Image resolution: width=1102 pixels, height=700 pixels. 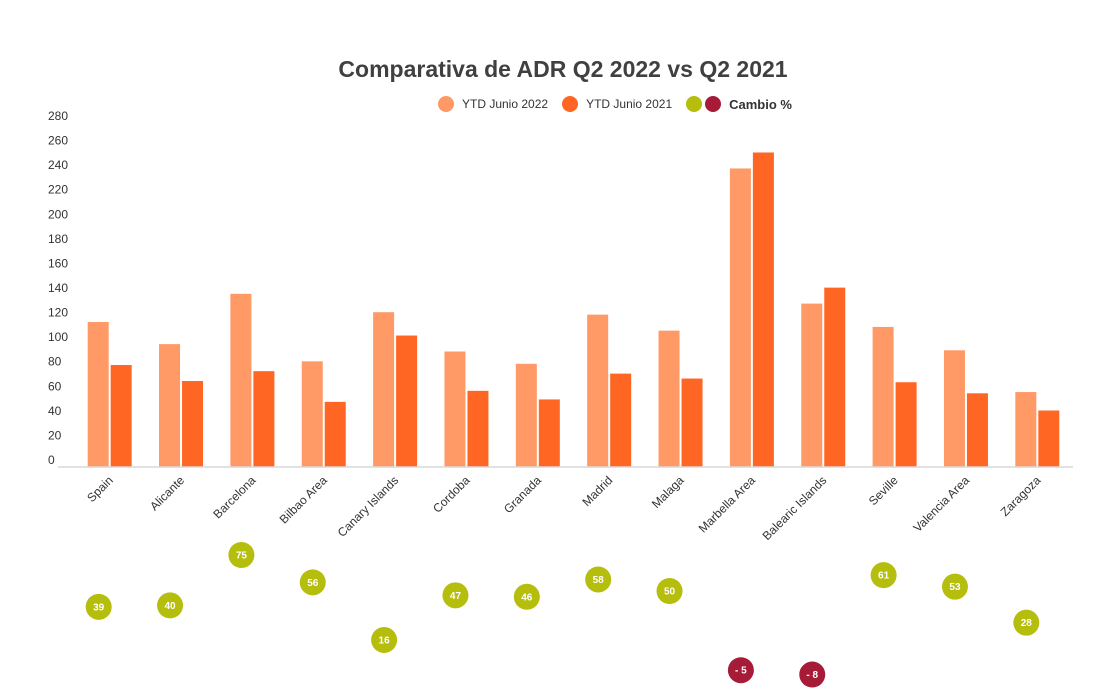 What do you see at coordinates (58, 239) in the screenshot?
I see `y-tick-label: 180` at bounding box center [58, 239].